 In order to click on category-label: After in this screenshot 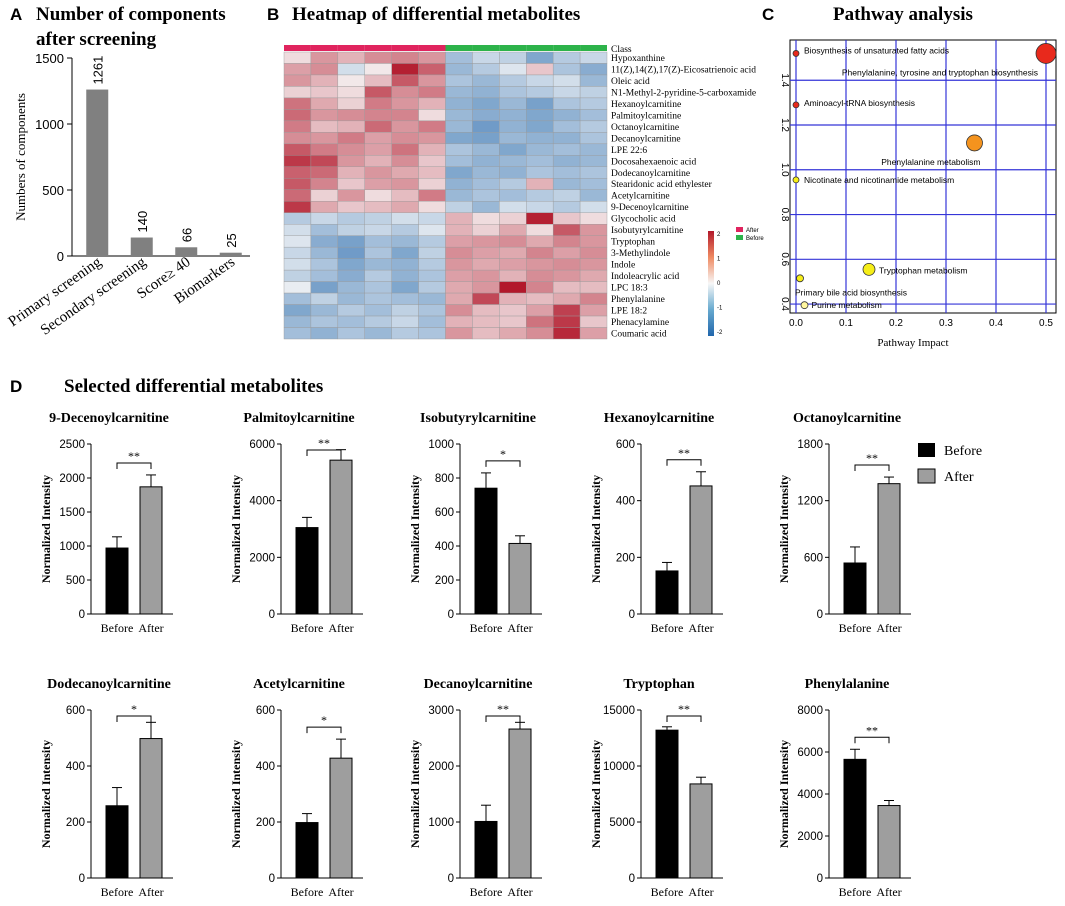, I will do `click(700, 892)`.